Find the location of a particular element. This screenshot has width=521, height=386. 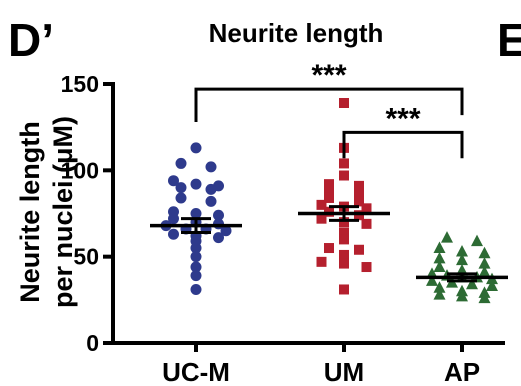

y-tick-label: 0 is located at coordinates (92, 343).